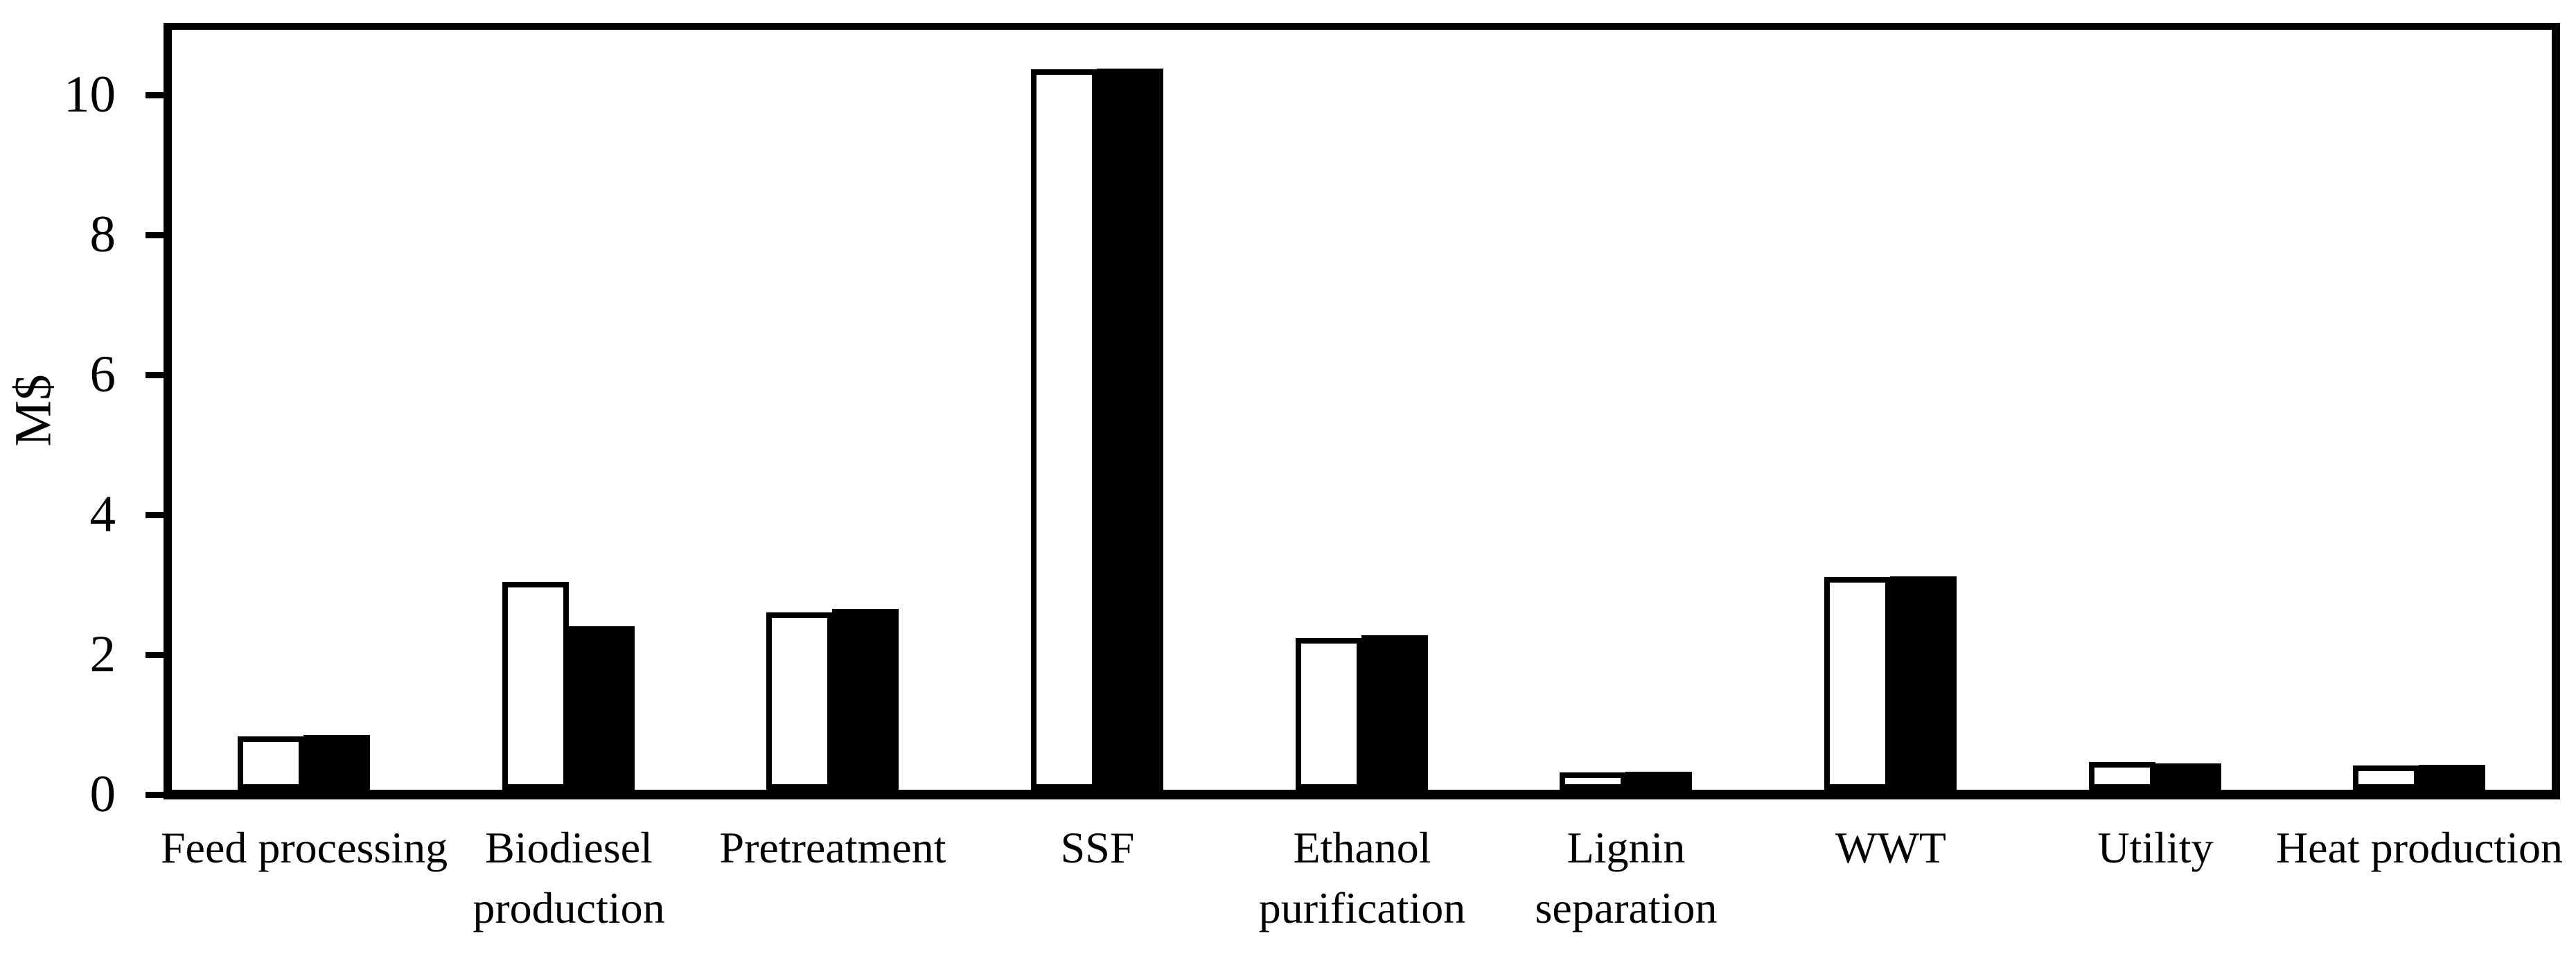 The height and width of the screenshot is (965, 2576). Describe the element at coordinates (2452, 777) in the screenshot. I see `black-bar-heat-production` at that location.